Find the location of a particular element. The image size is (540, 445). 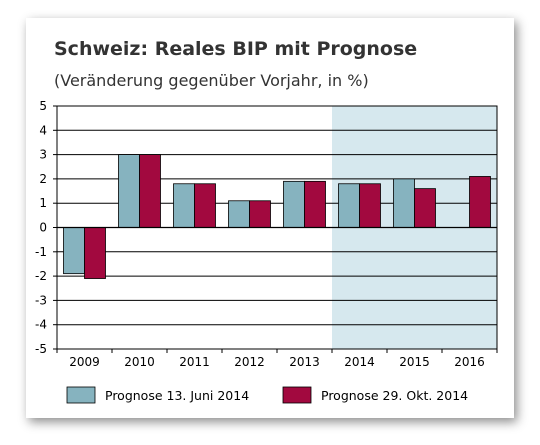

x-tick-label: 2016 is located at coordinates (469, 362).